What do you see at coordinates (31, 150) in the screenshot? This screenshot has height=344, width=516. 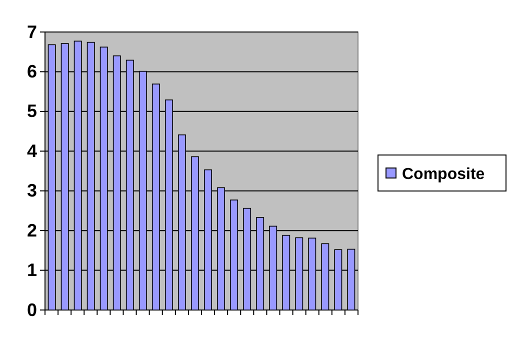 I see `y-tick-label: 4` at bounding box center [31, 150].